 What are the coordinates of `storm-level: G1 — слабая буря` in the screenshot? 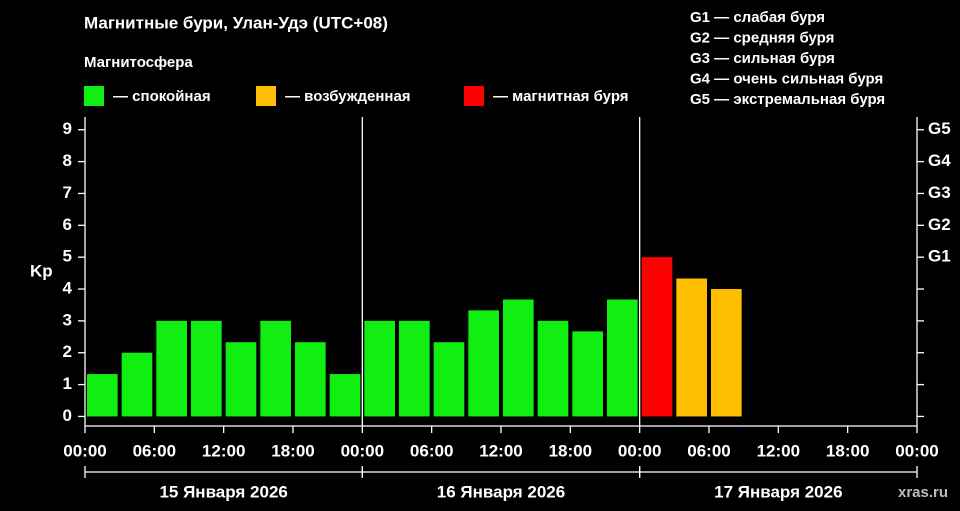 It's located at (757, 17).